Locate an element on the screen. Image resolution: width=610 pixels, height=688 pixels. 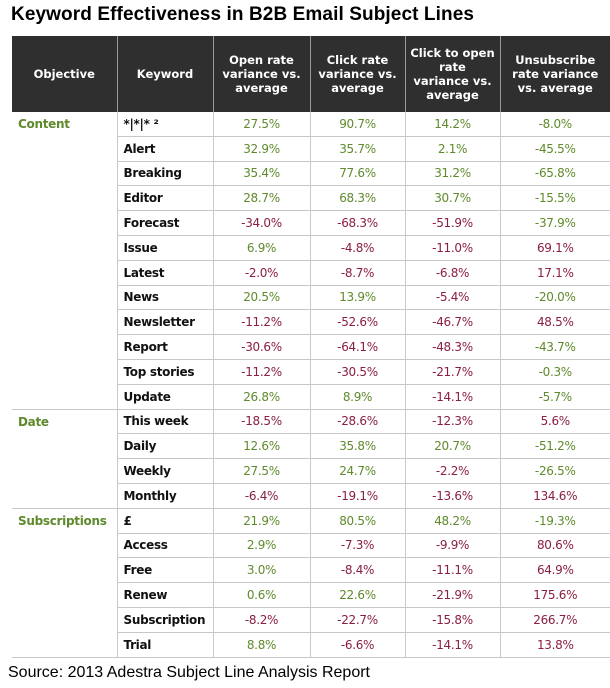
value-cell: -19.1% is located at coordinates (357, 496).